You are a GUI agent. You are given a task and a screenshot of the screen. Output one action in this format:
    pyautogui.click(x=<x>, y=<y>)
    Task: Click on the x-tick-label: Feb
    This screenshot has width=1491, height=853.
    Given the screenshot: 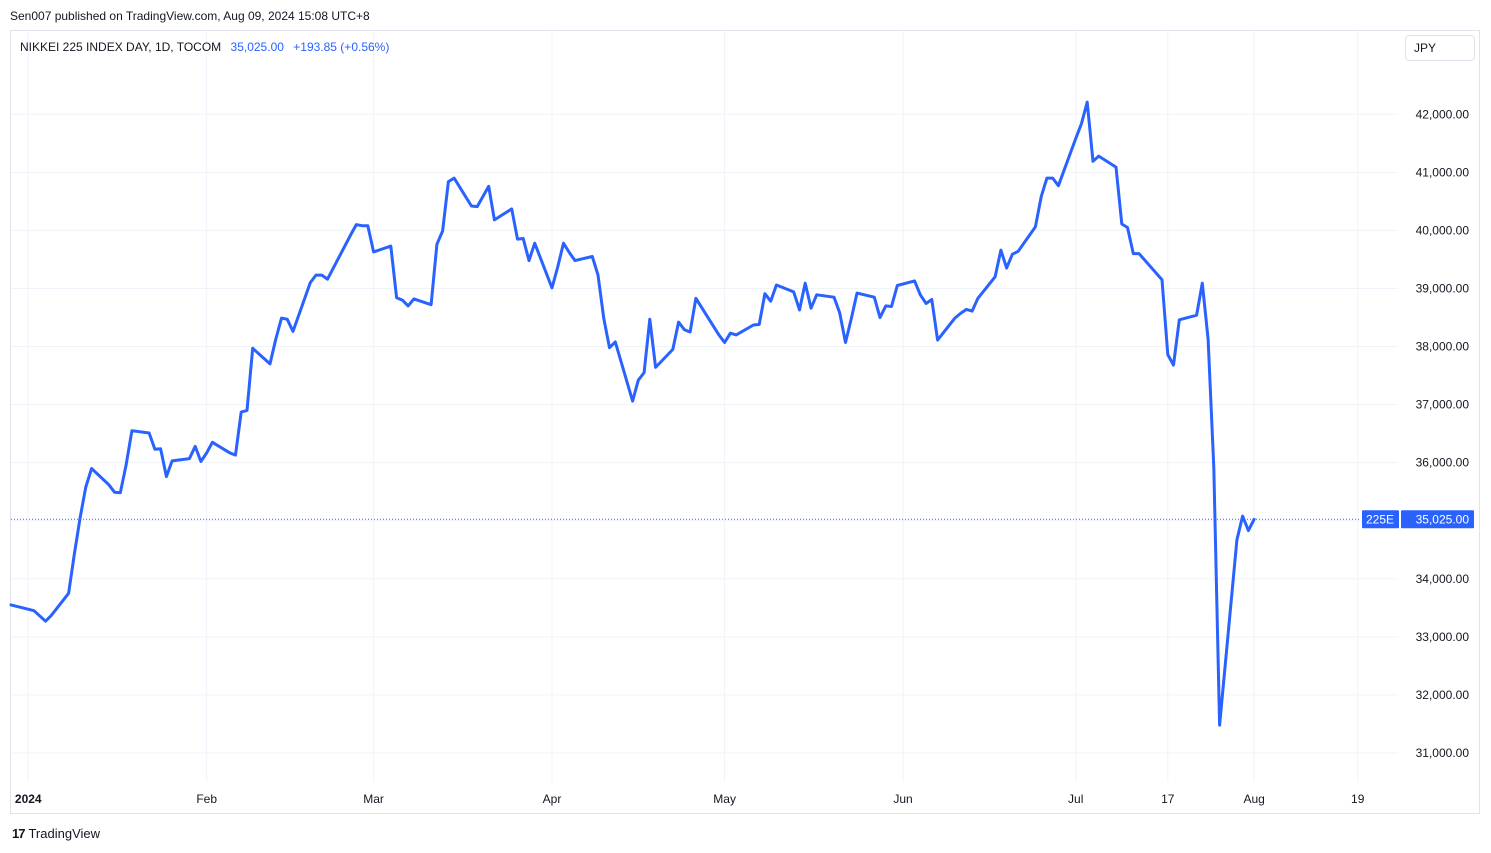 What is the action you would take?
    pyautogui.click(x=206, y=799)
    